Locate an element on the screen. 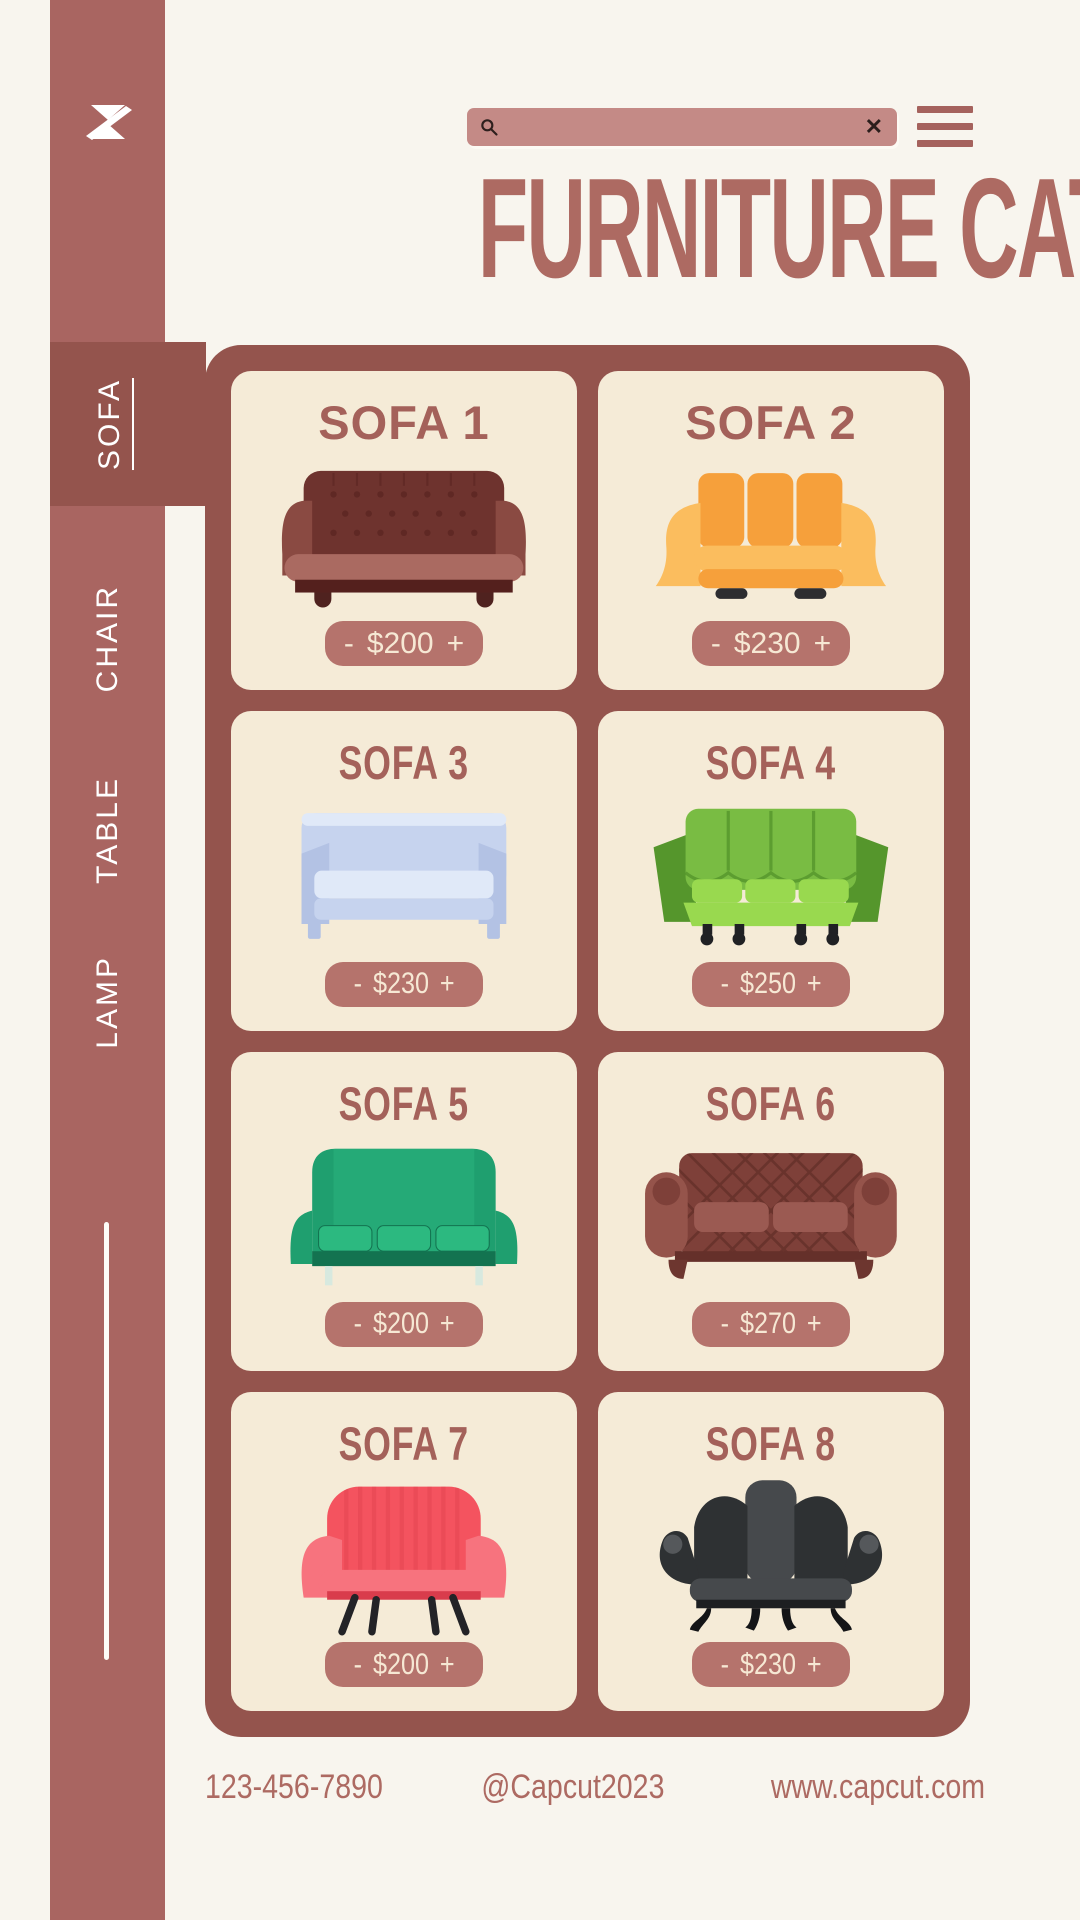 The height and width of the screenshot is (1920, 1080). price-value: $270 is located at coordinates (767, 1324).